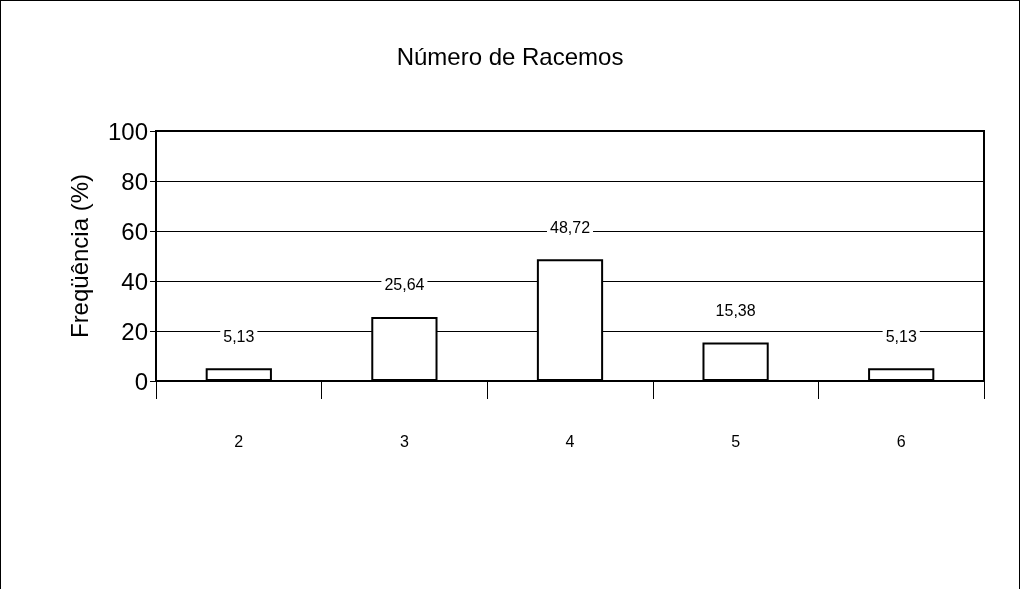 The width and height of the screenshot is (1020, 589). I want to click on data-label: 15,38, so click(735, 311).